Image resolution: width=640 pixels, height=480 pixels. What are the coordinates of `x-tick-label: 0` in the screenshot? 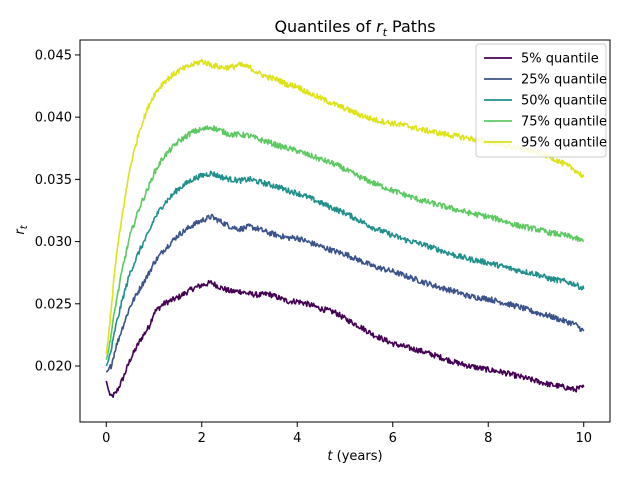 It's located at (106, 438).